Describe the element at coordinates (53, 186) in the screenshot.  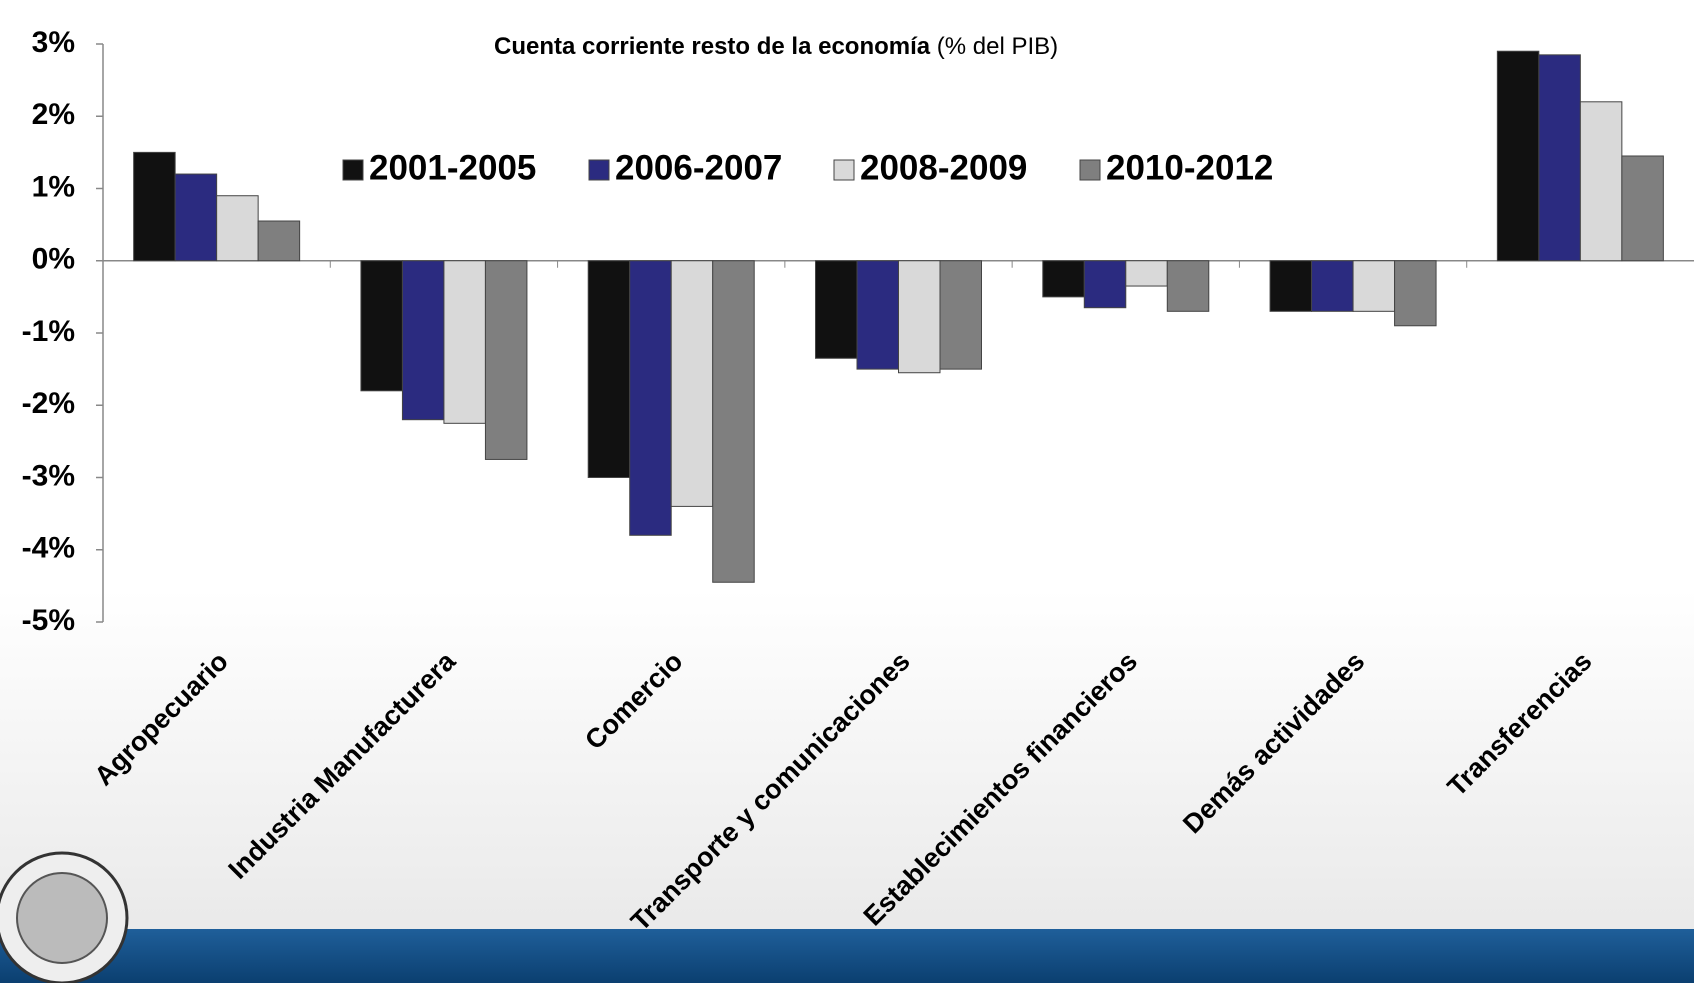
I see `y-tick-label: 1%` at that location.